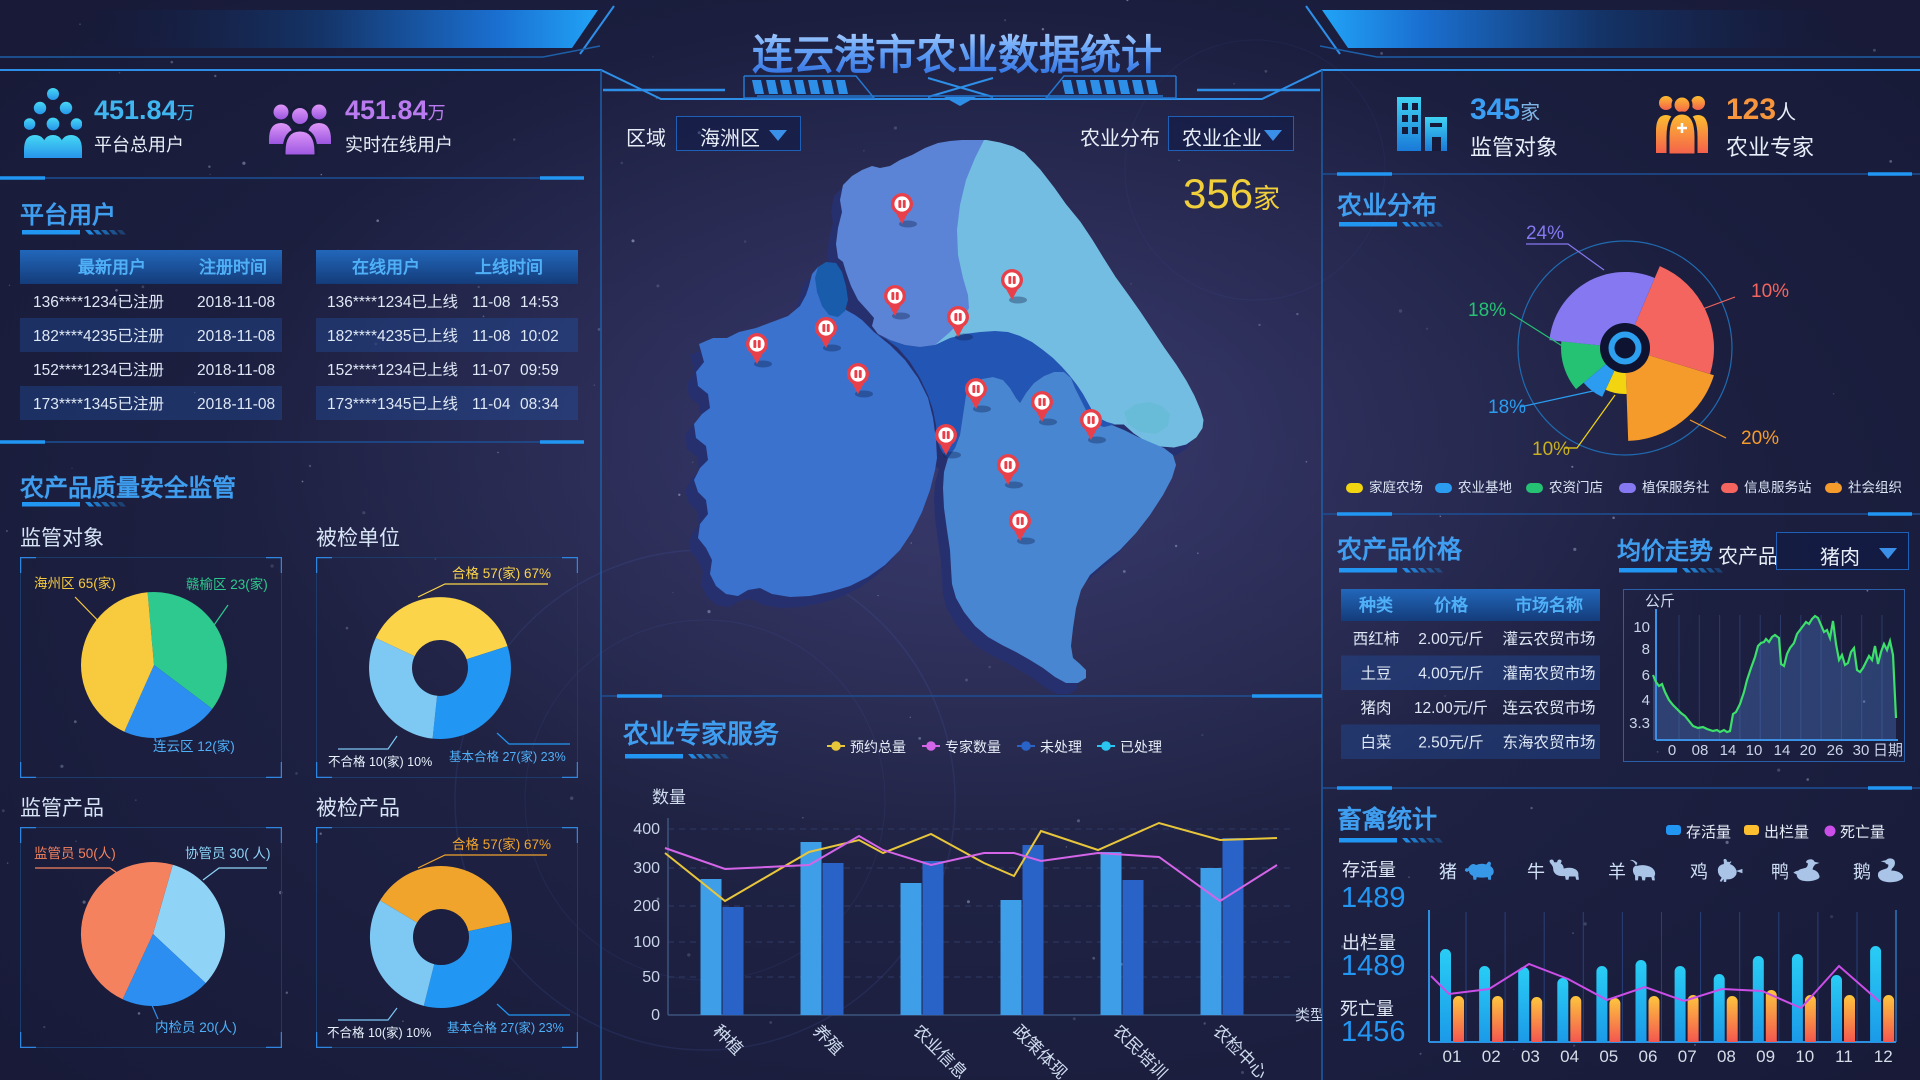 The image size is (1920, 1080). What do you see at coordinates (1491, 1056) in the screenshot?
I see `svg-text: 02` at bounding box center [1491, 1056].